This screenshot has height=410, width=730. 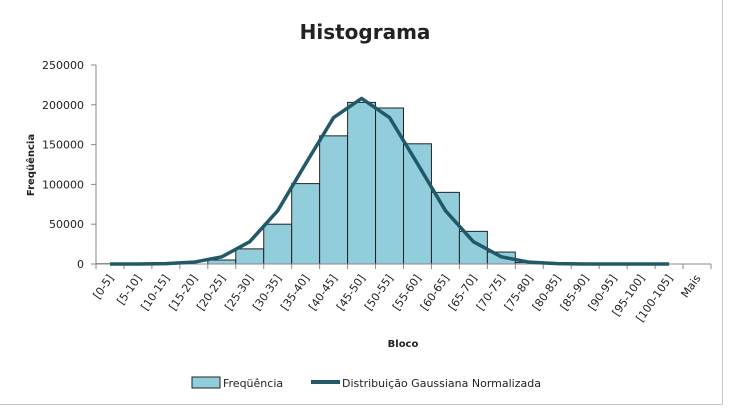 I want to click on y-tick-label: 250000, so click(x=63, y=65).